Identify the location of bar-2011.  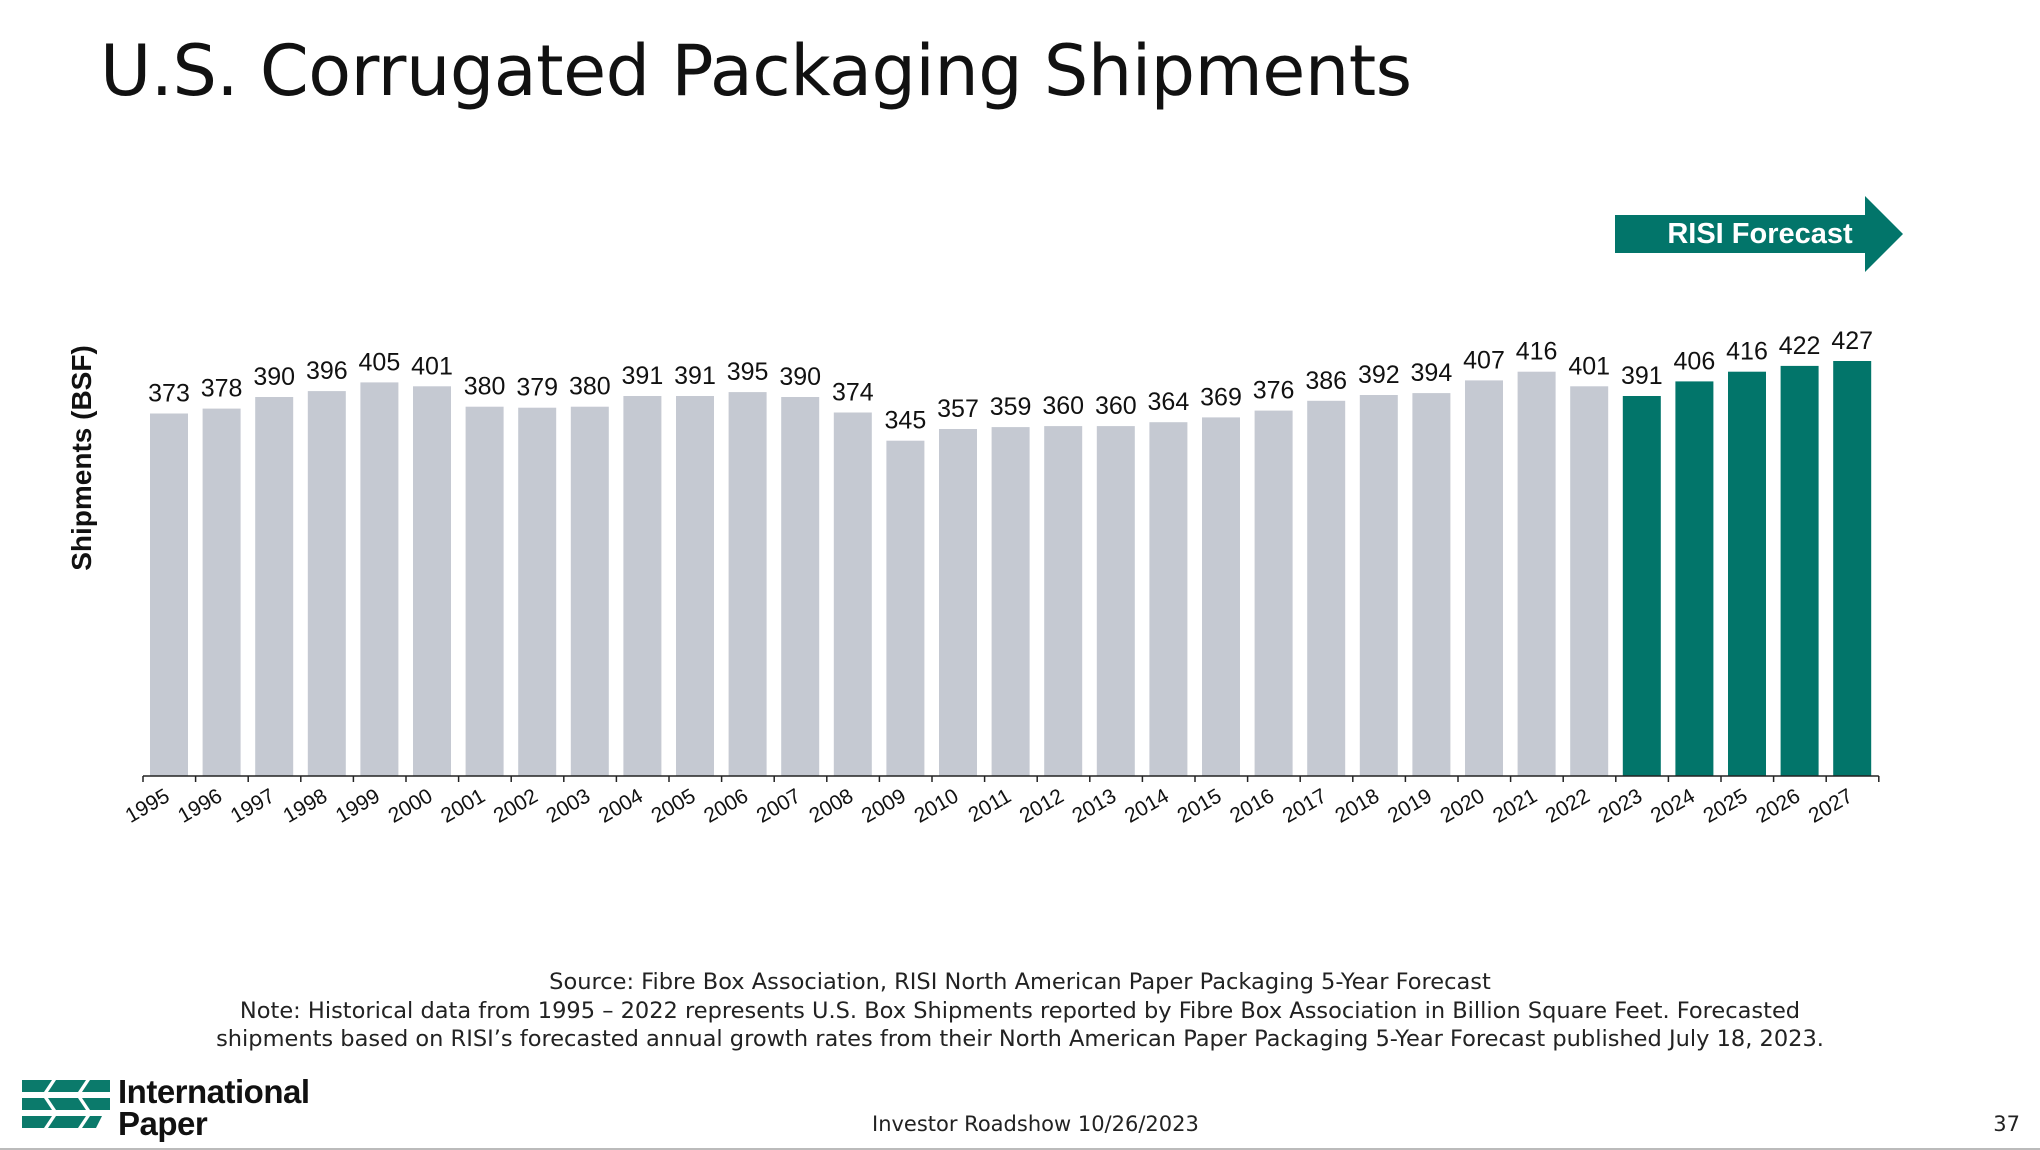
(1010, 601).